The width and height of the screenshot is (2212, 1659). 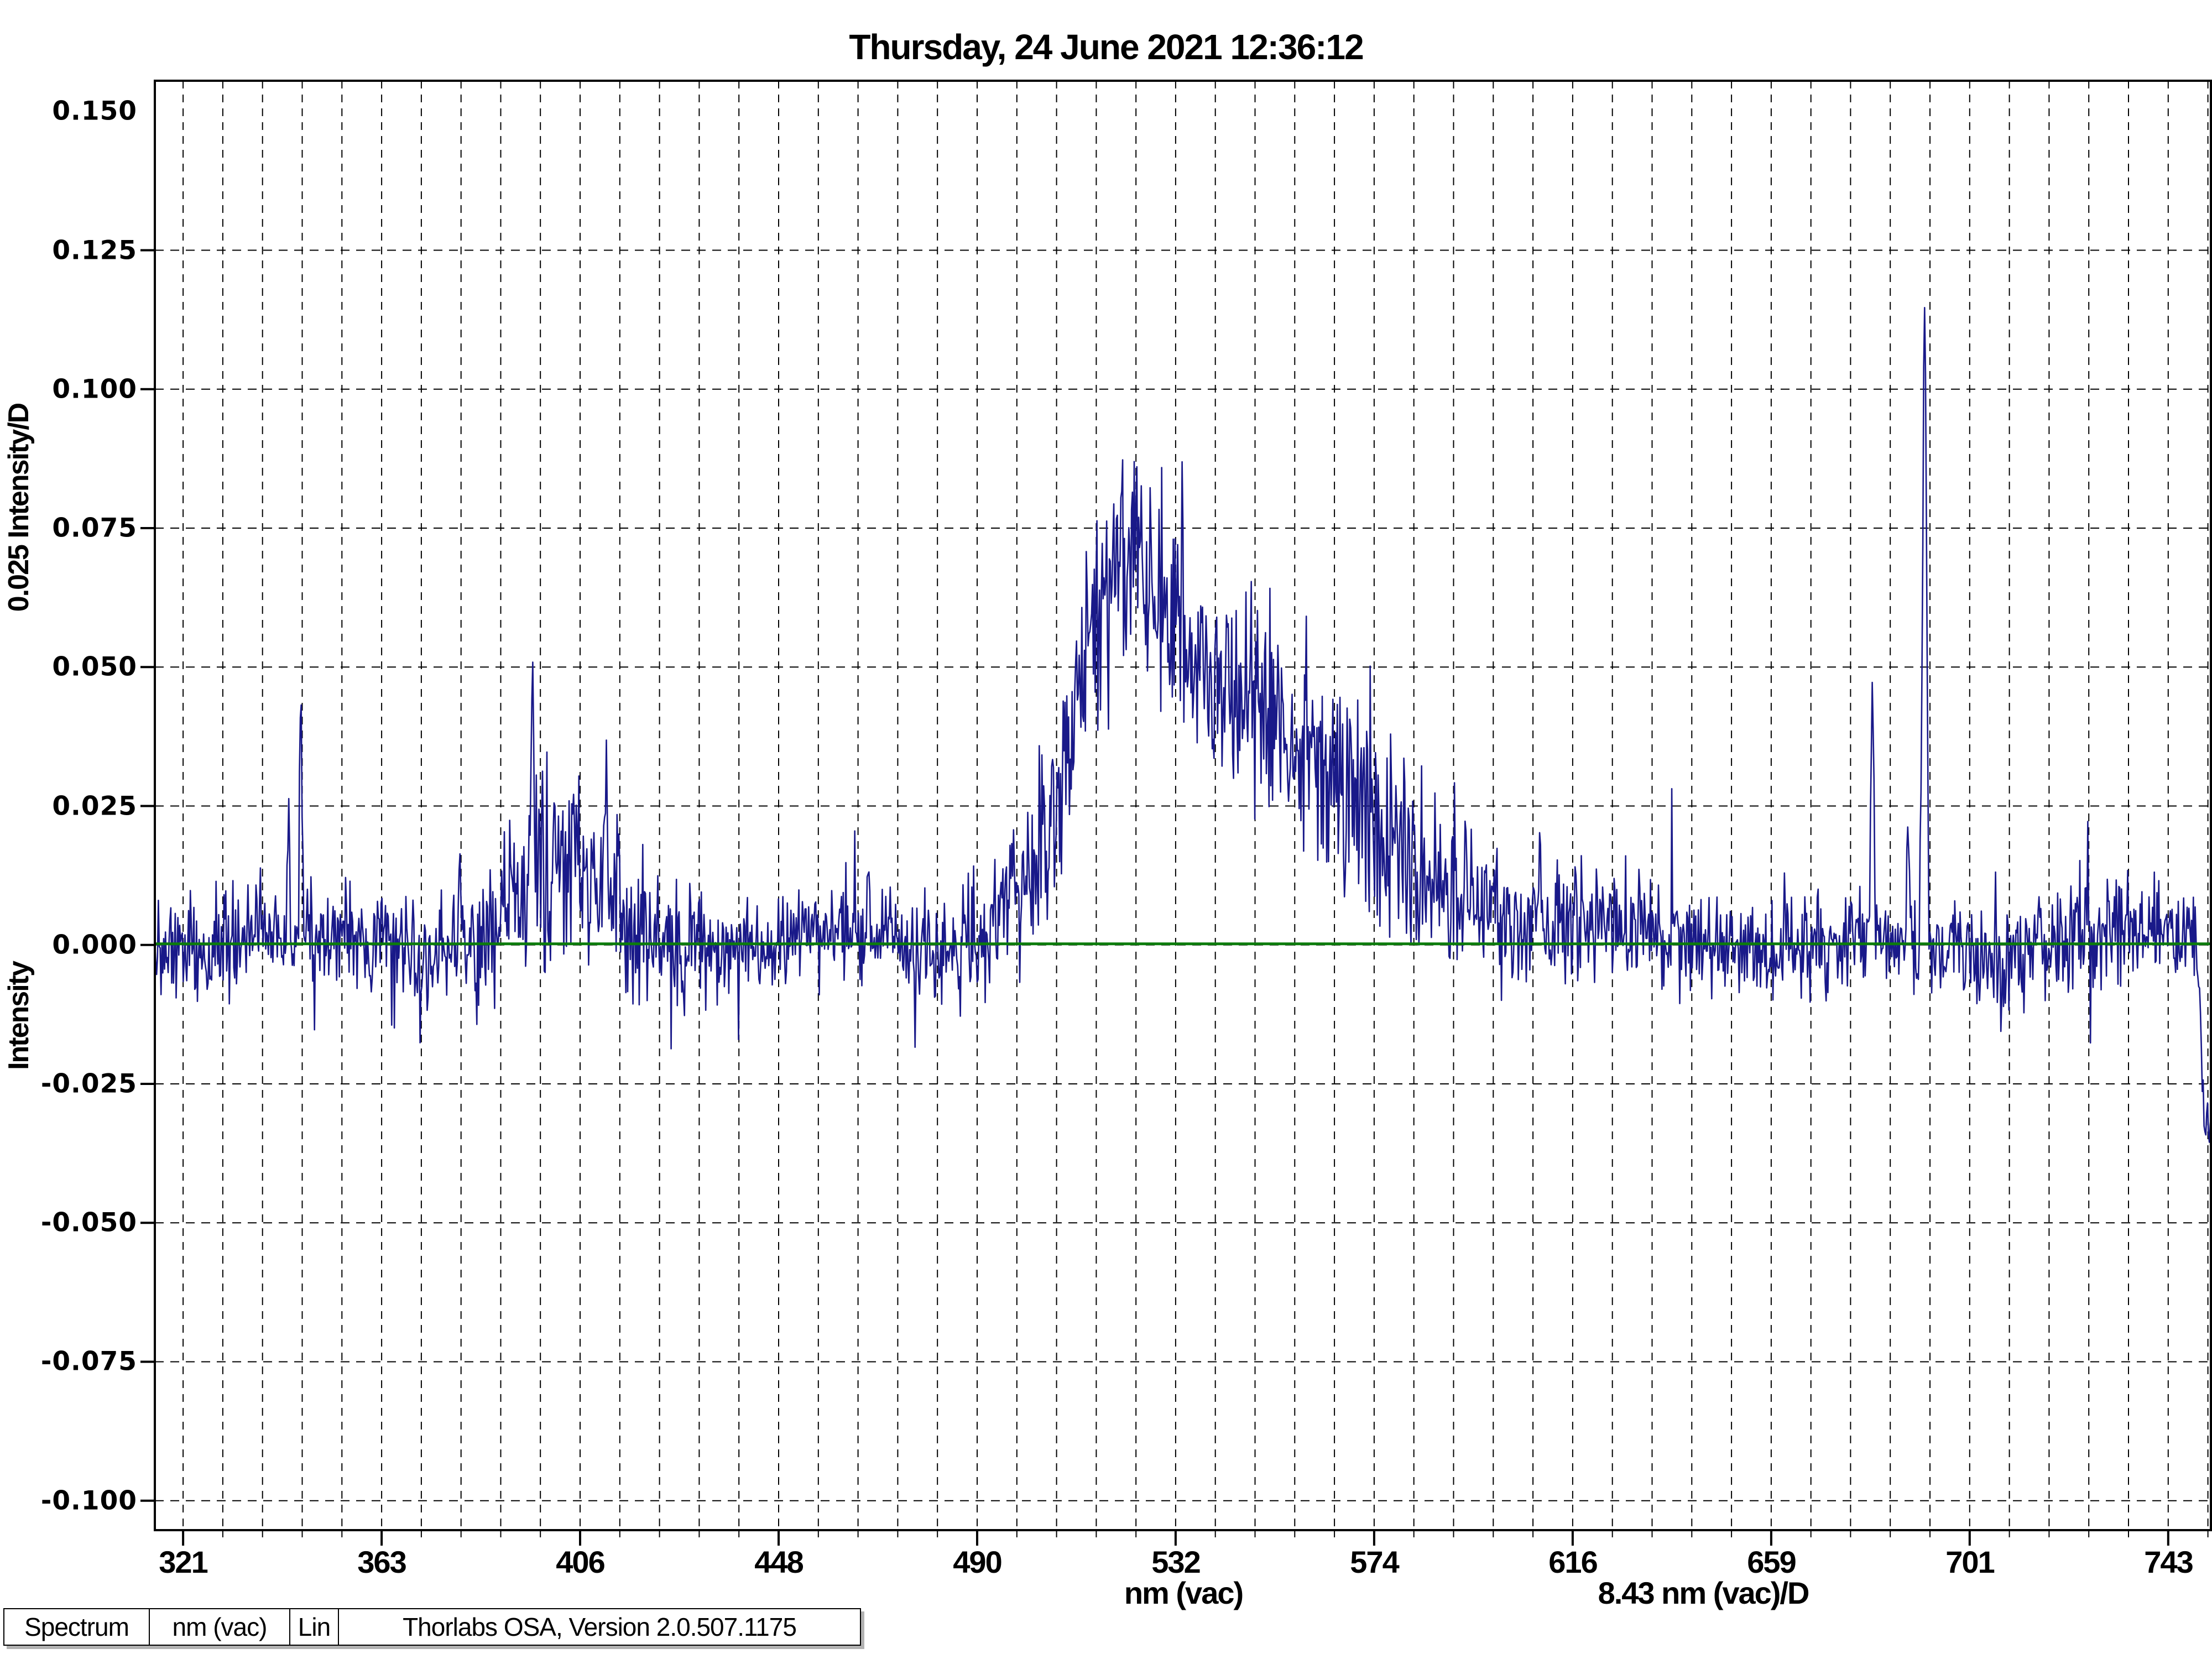 What do you see at coordinates (95, 251) in the screenshot?
I see `y-tick-label: 0.125` at bounding box center [95, 251].